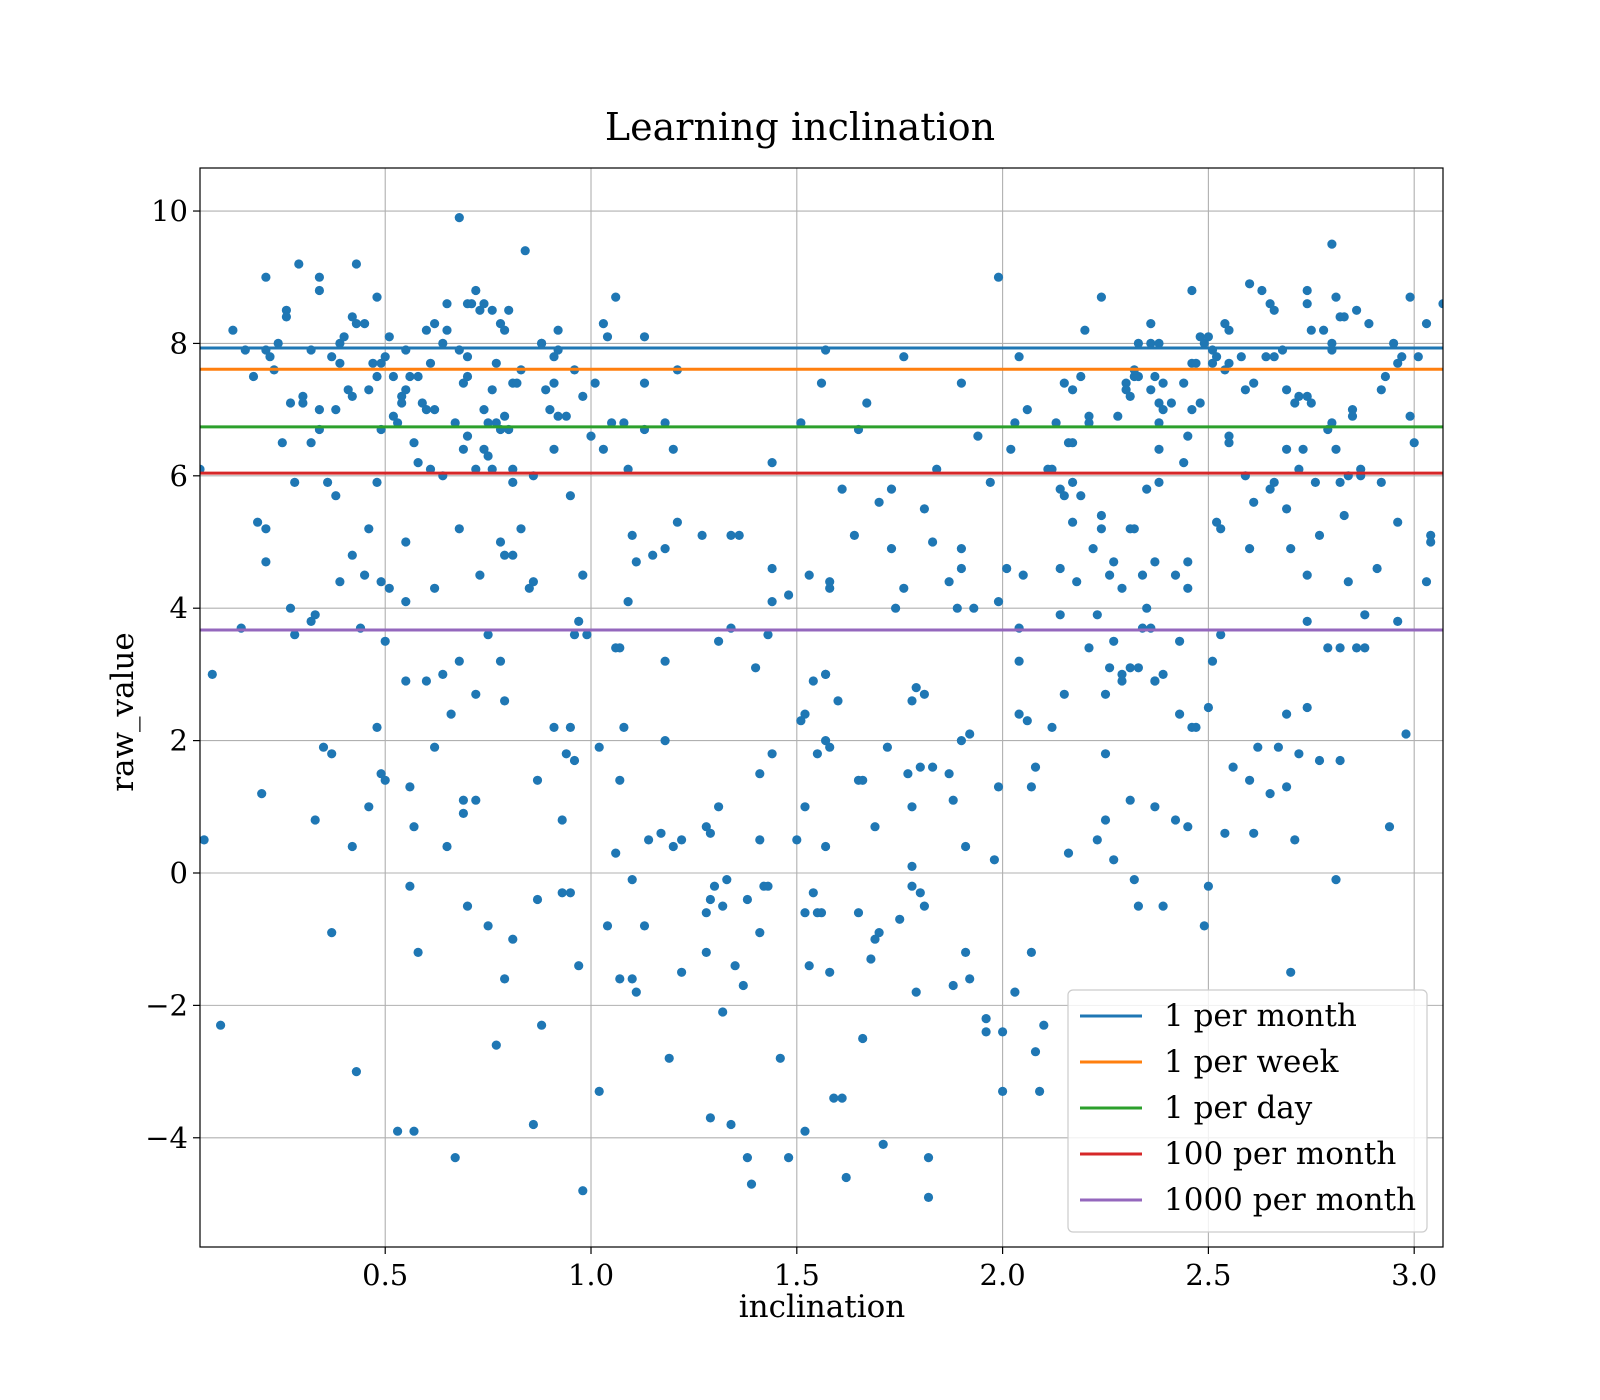 Image resolution: width=1600 pixels, height=1400 pixels. What do you see at coordinates (591, 1275) in the screenshot?
I see `x-tick-label: 1.0` at bounding box center [591, 1275].